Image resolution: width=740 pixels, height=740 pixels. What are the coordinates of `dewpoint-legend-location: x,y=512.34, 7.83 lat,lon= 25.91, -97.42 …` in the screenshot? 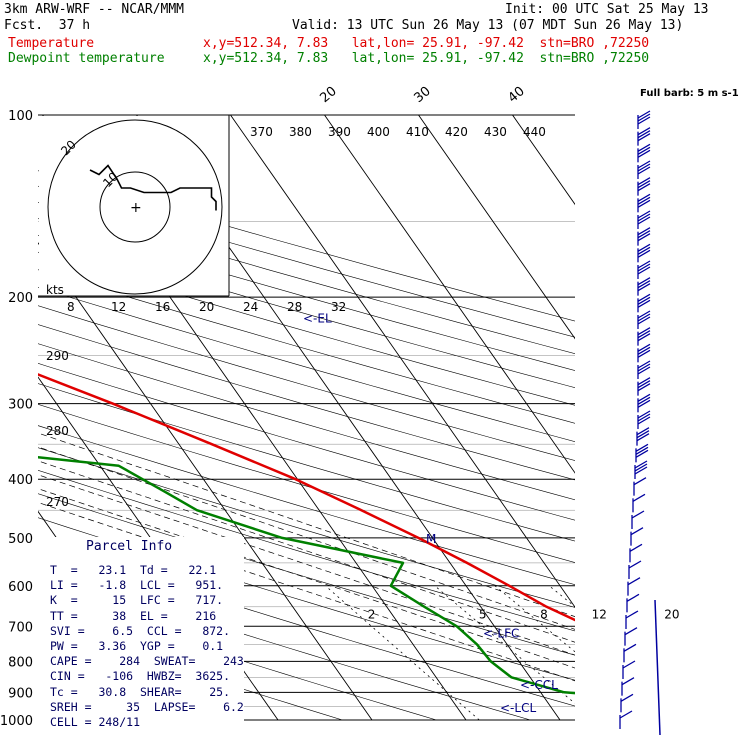 It's located at (426, 58).